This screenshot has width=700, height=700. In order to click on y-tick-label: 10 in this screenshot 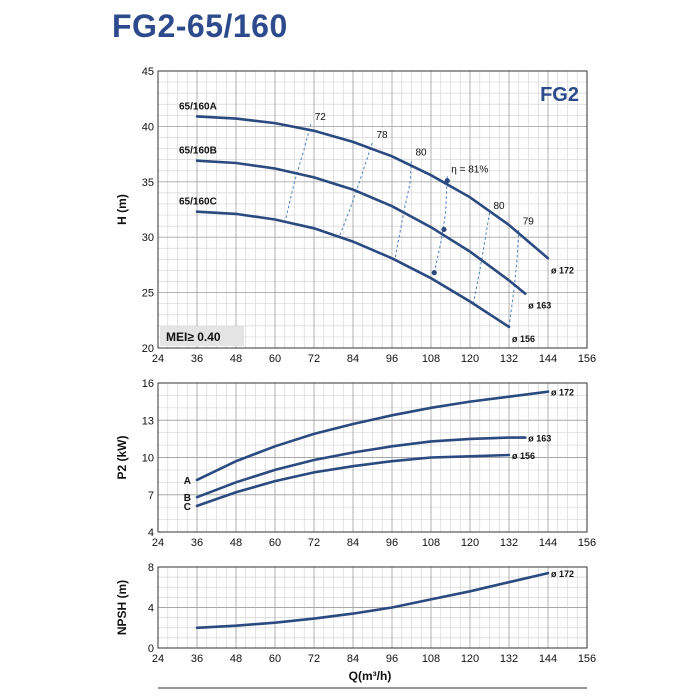, I will do `click(148, 459)`.